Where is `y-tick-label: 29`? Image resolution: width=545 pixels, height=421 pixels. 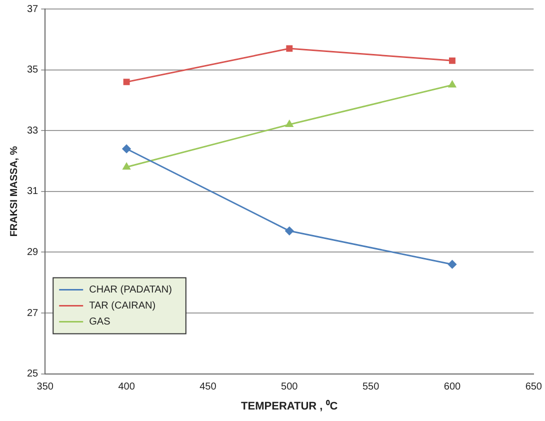
y-tick-label: 29 is located at coordinates (33, 252).